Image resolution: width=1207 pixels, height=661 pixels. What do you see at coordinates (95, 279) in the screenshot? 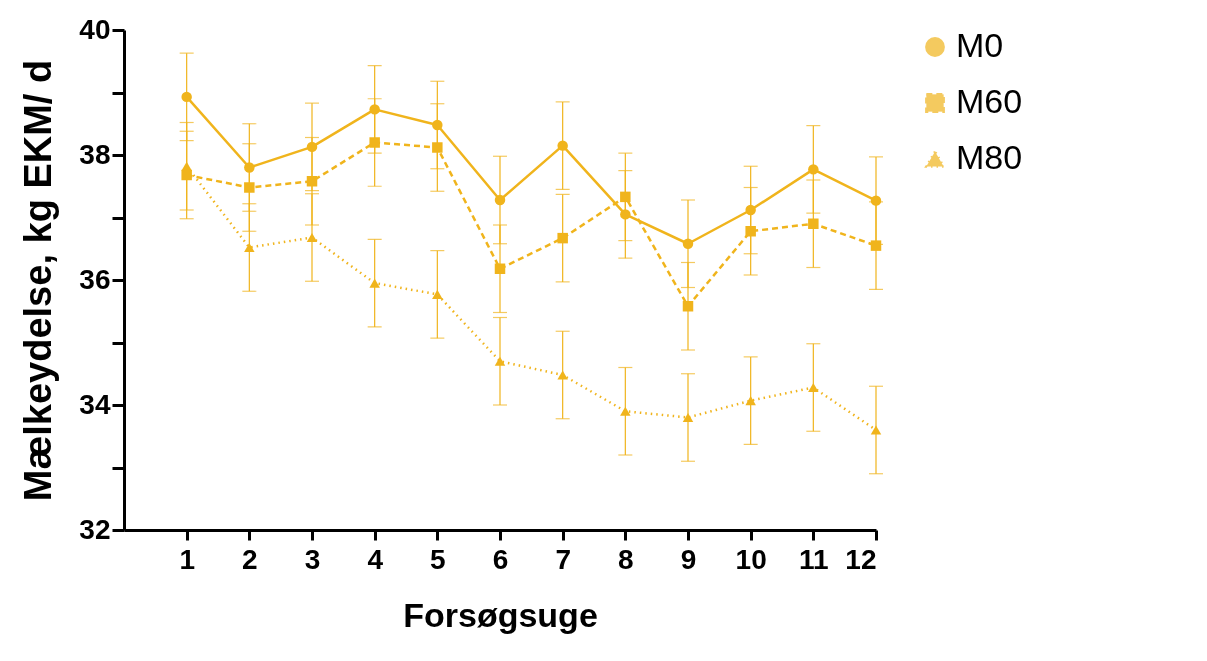
I see `y-tick-label: 36` at bounding box center [95, 279].